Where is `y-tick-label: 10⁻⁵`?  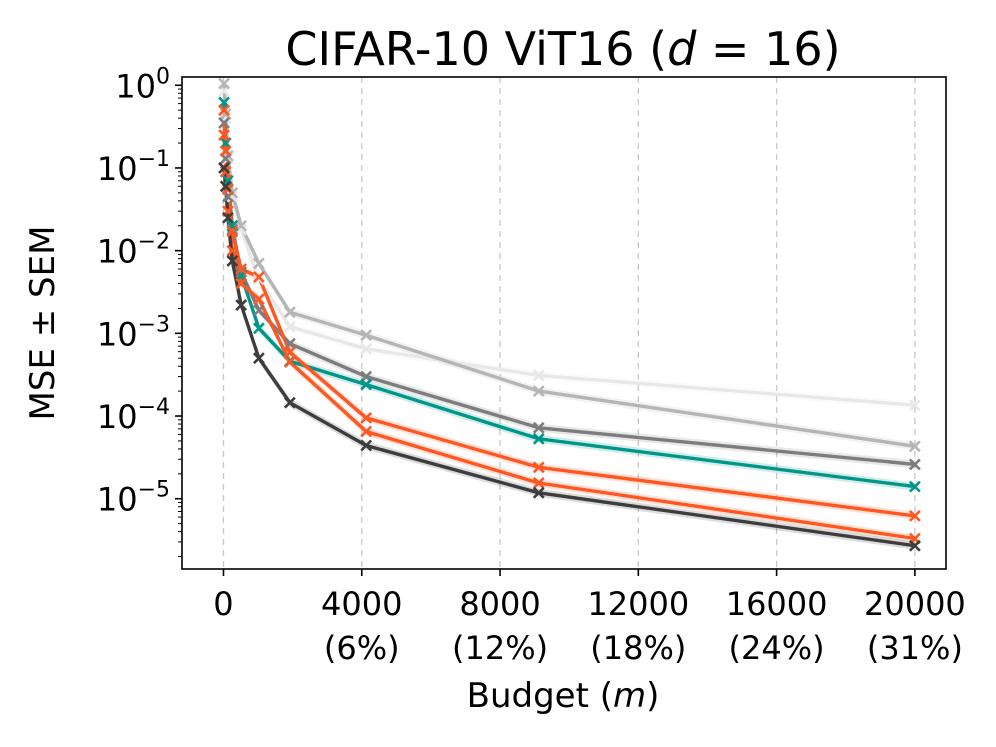 y-tick-label: 10⁻⁵ is located at coordinates (133, 498).